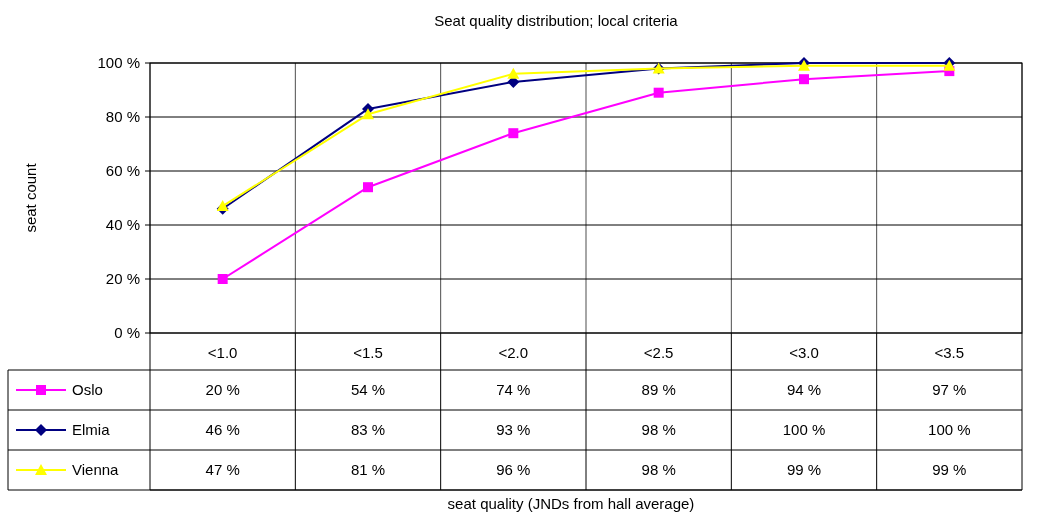  Describe the element at coordinates (513, 429) in the screenshot. I see `data-label: 93 %` at that location.